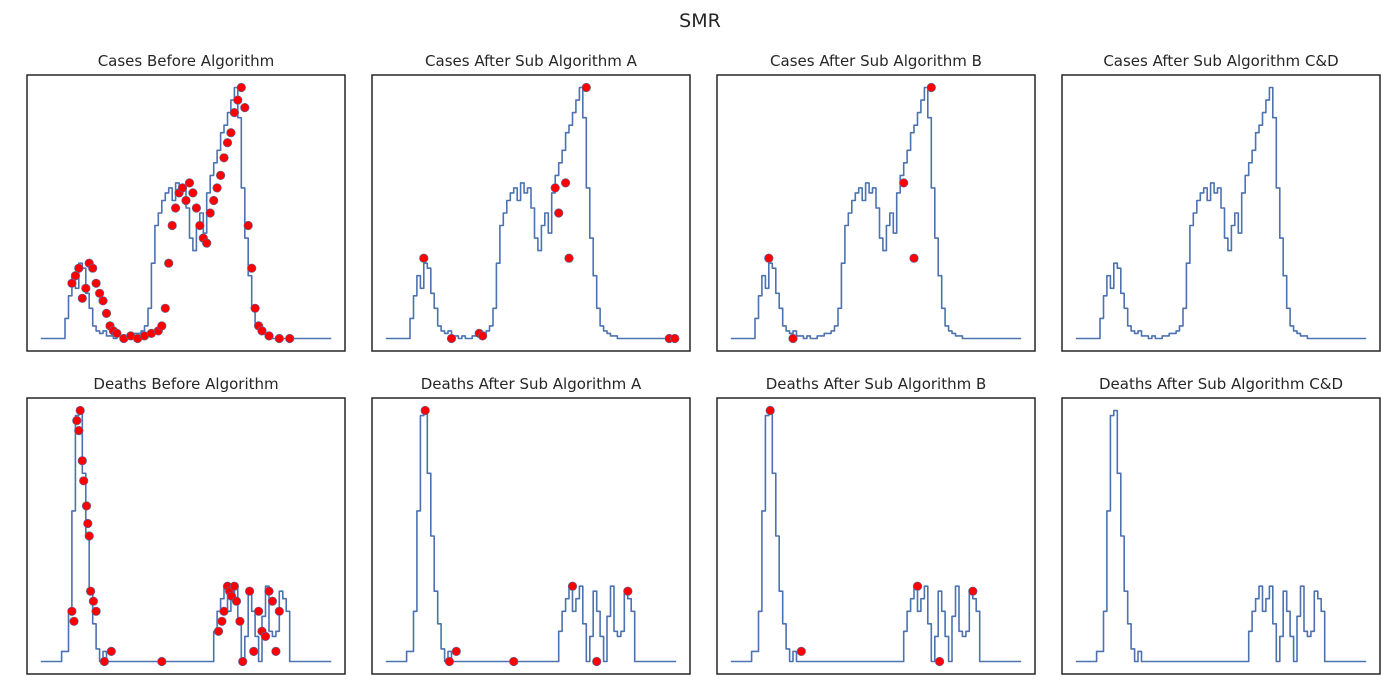  What do you see at coordinates (531, 384) in the screenshot?
I see `subplot-title: Deaths After Sub Algorithm A` at bounding box center [531, 384].